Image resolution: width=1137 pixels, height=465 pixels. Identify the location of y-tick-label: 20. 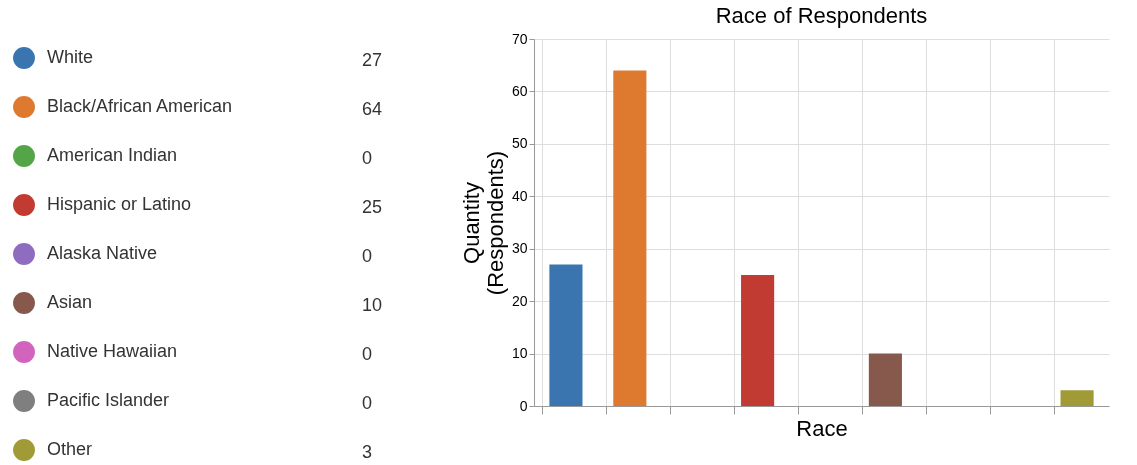
(519, 300).